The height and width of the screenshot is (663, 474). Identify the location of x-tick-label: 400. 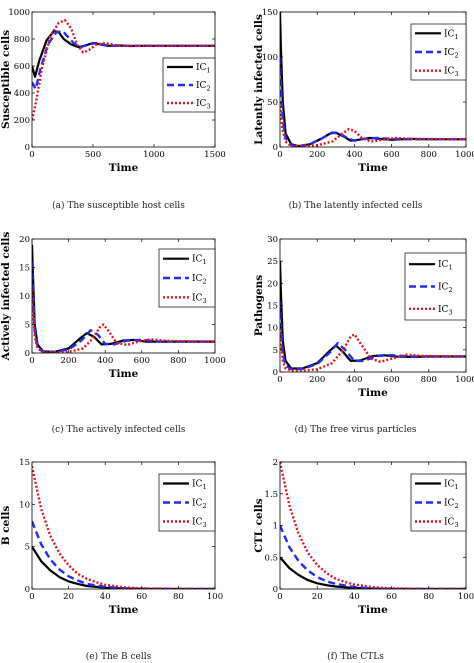
(354, 380).